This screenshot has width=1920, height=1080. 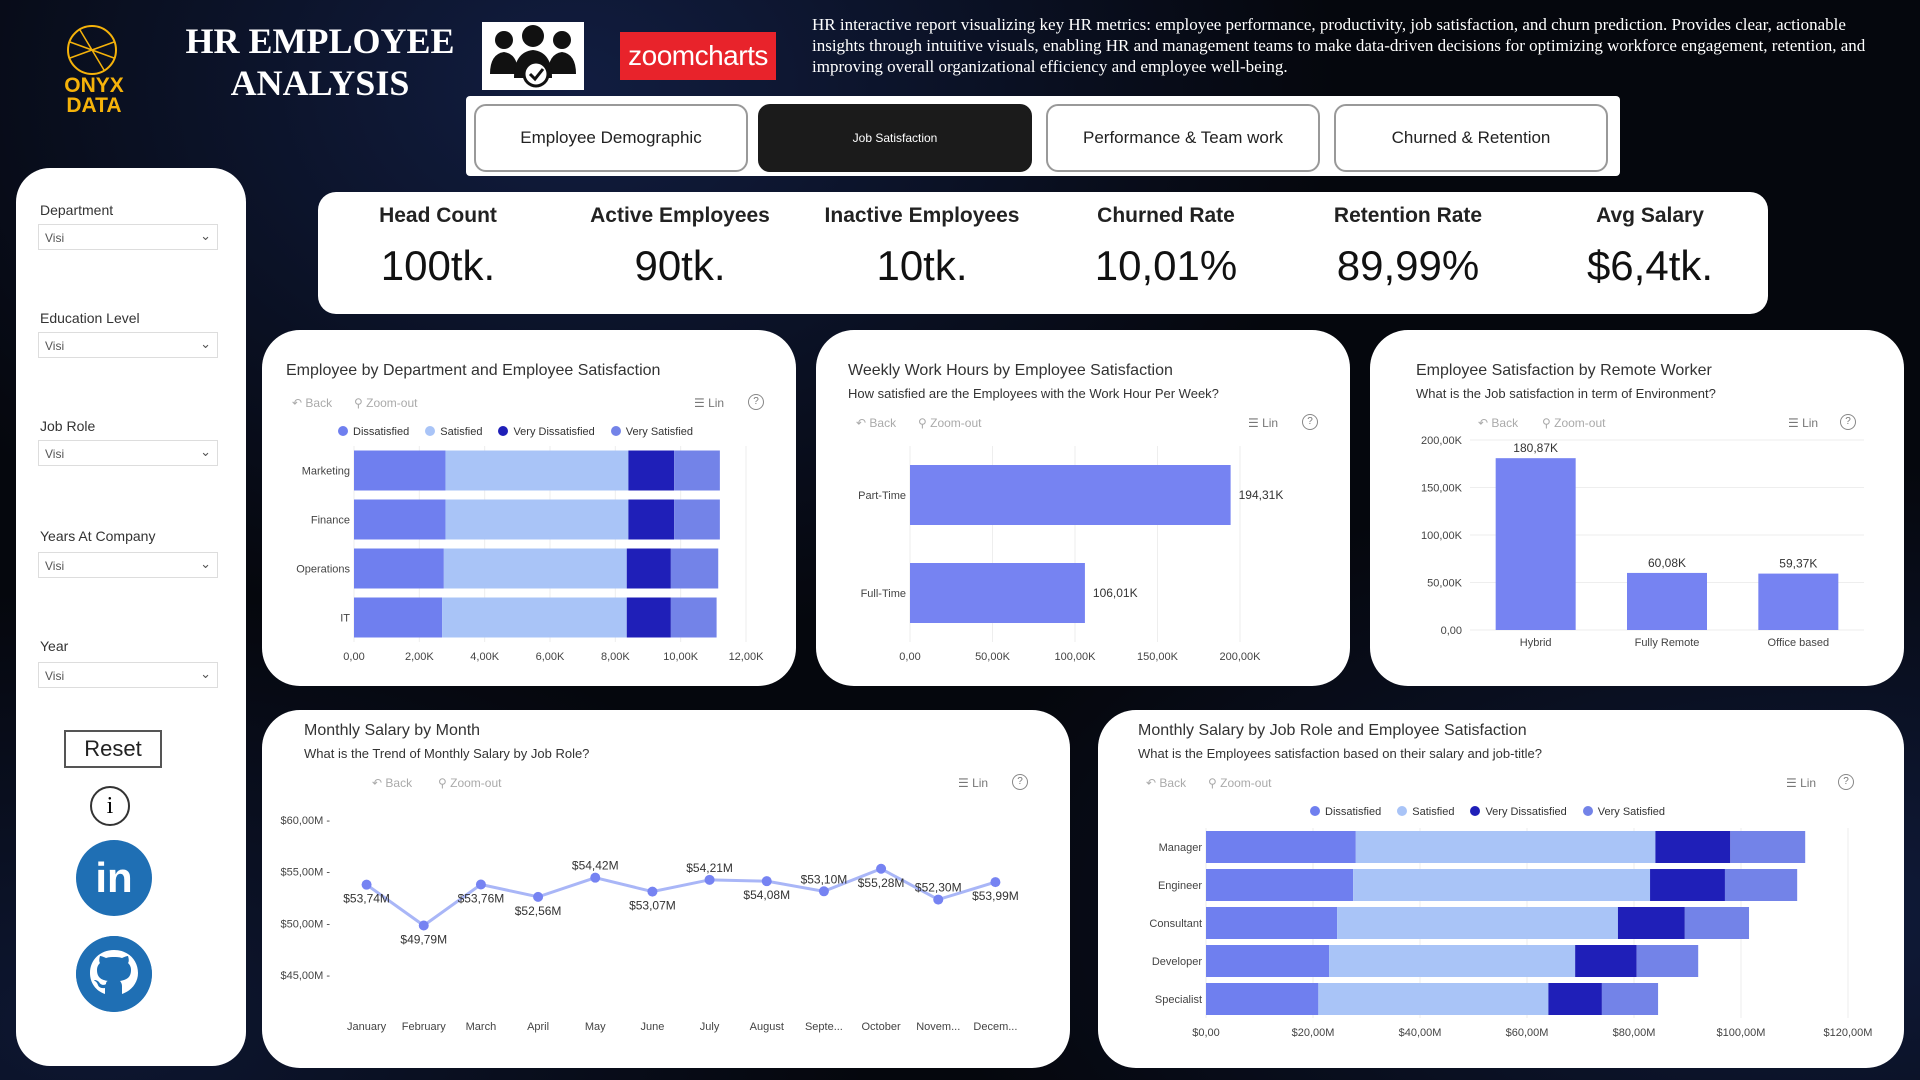 What do you see at coordinates (554, 432) in the screenshot?
I see `legend-label: Very Dissatisfied` at bounding box center [554, 432].